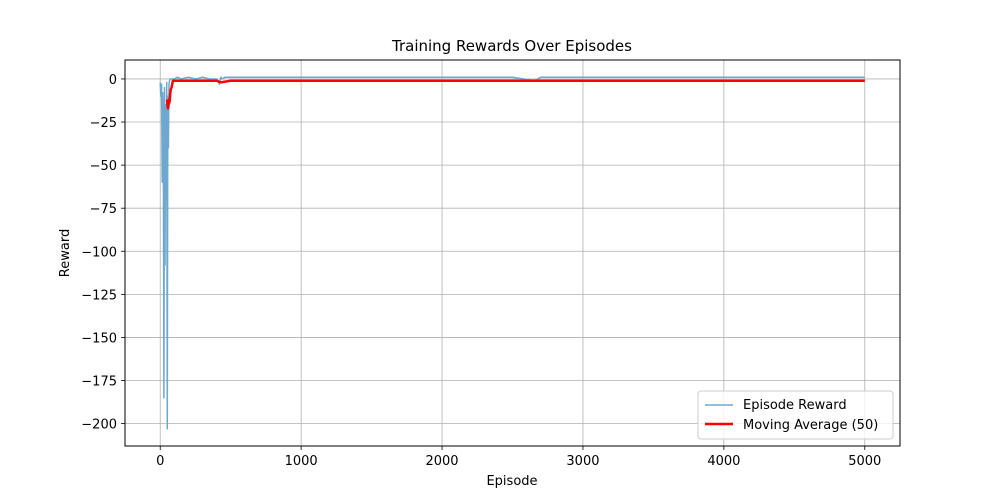  I want to click on legend-label-moving-average: Moving Average (50), so click(810, 425).